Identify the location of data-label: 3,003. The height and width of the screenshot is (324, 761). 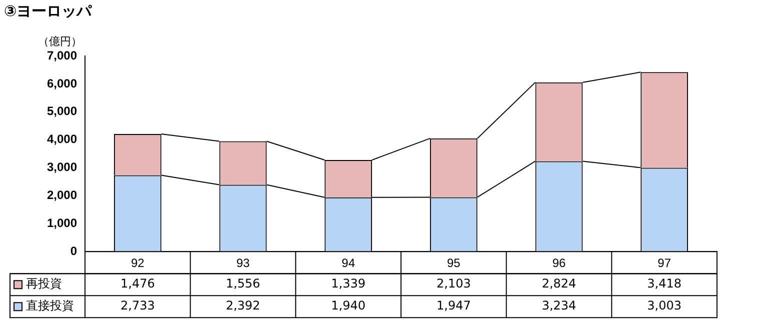
(664, 305).